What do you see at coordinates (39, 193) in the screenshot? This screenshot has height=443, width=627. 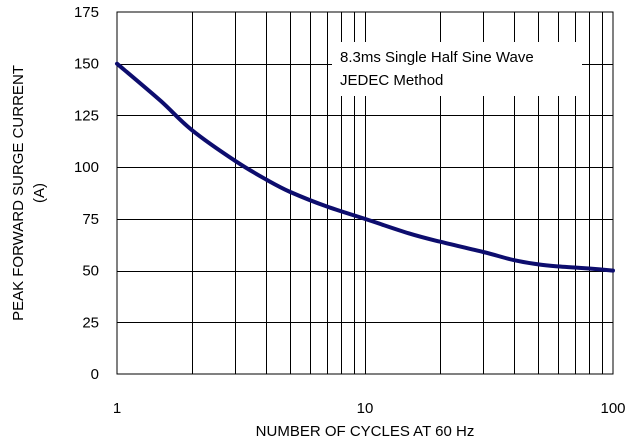 I see `y-axis-title-line-2: (A)` at bounding box center [39, 193].